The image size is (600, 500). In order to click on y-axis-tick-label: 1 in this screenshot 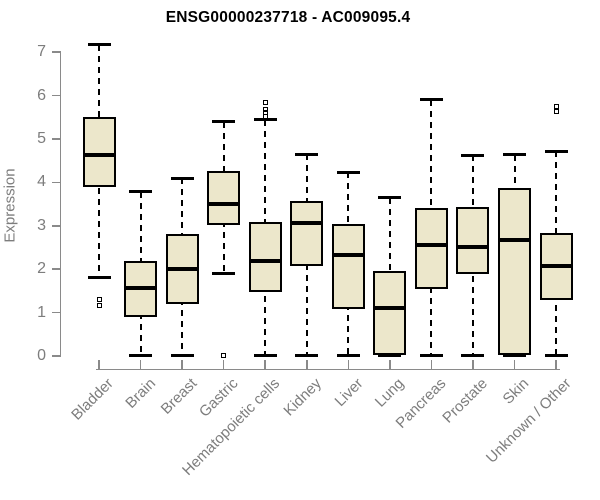, I will do `click(41, 312)`.